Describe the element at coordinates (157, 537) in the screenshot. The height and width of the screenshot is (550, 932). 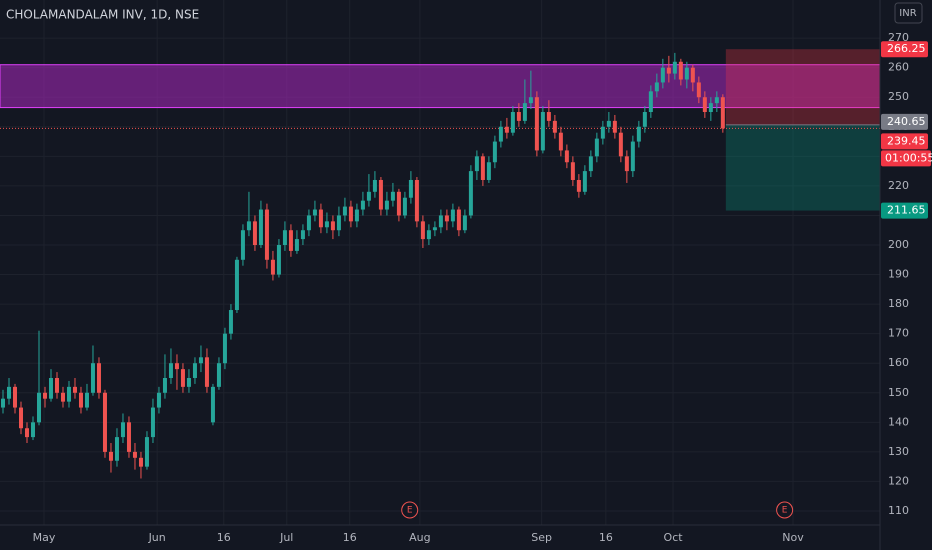
I see `x-tick-label: Jun` at that location.